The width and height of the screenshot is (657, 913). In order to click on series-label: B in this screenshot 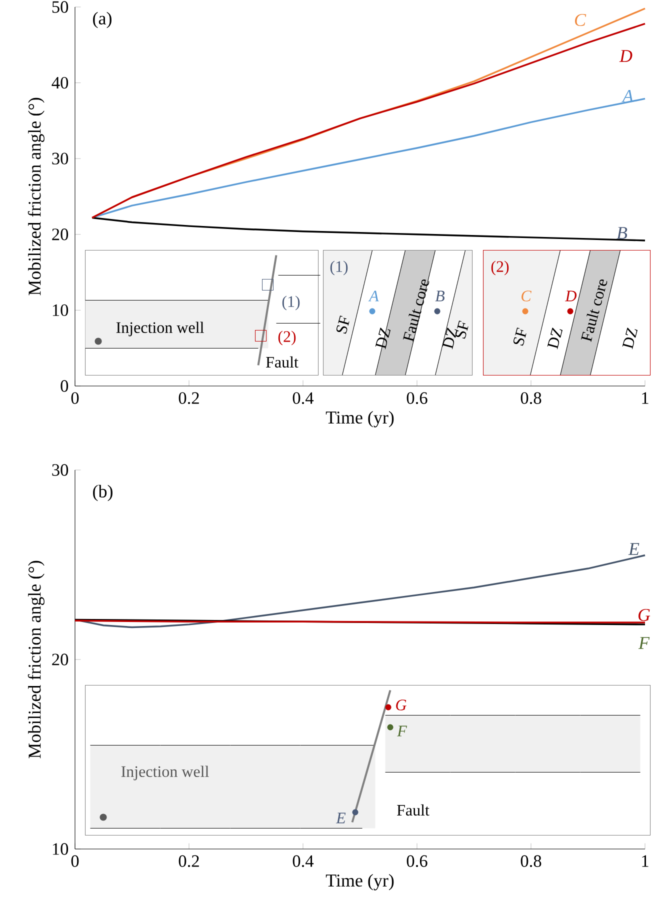, I will do `click(622, 233)`.